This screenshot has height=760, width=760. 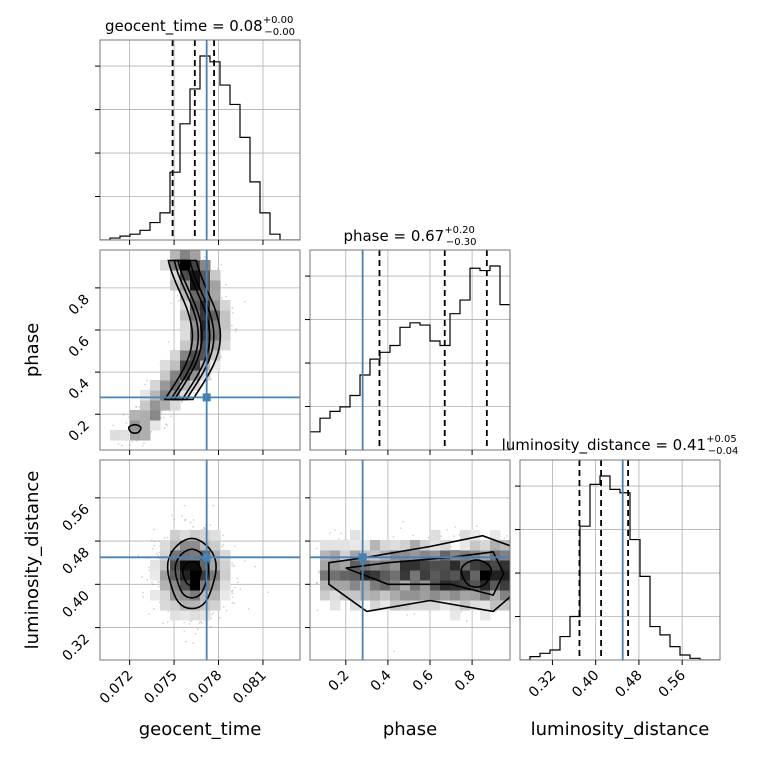 What do you see at coordinates (339, 681) in the screenshot?
I see `x-tick-label: 0.2` at bounding box center [339, 681].